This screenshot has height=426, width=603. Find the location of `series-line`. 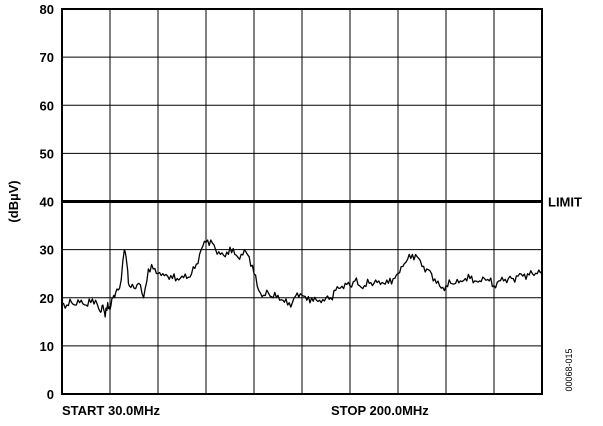

series-line is located at coordinates (302, 278).